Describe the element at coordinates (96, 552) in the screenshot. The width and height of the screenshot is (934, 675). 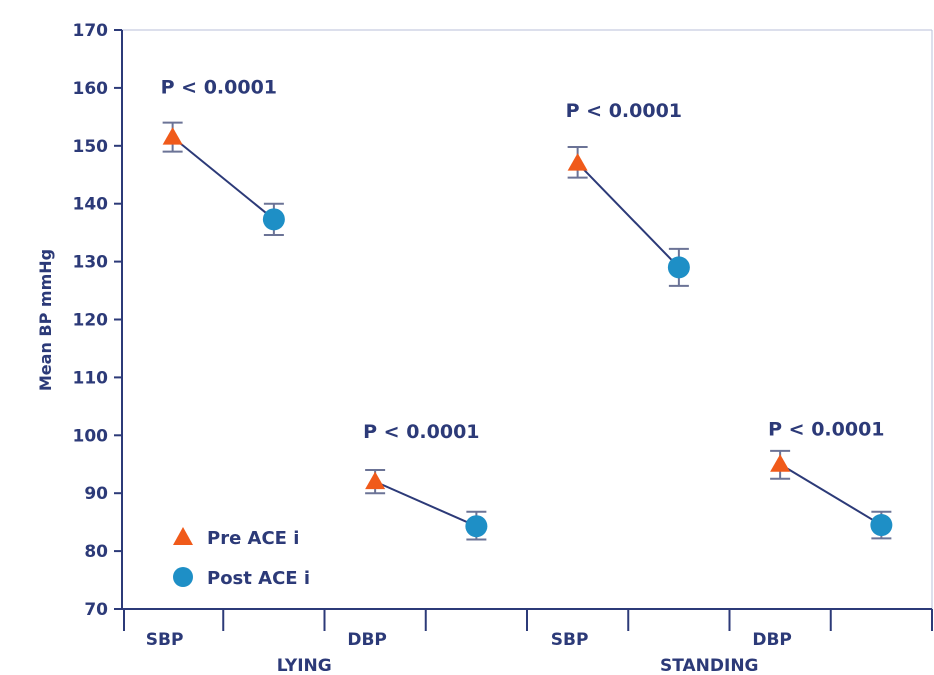
I see `y-tick-label: 80` at that location.